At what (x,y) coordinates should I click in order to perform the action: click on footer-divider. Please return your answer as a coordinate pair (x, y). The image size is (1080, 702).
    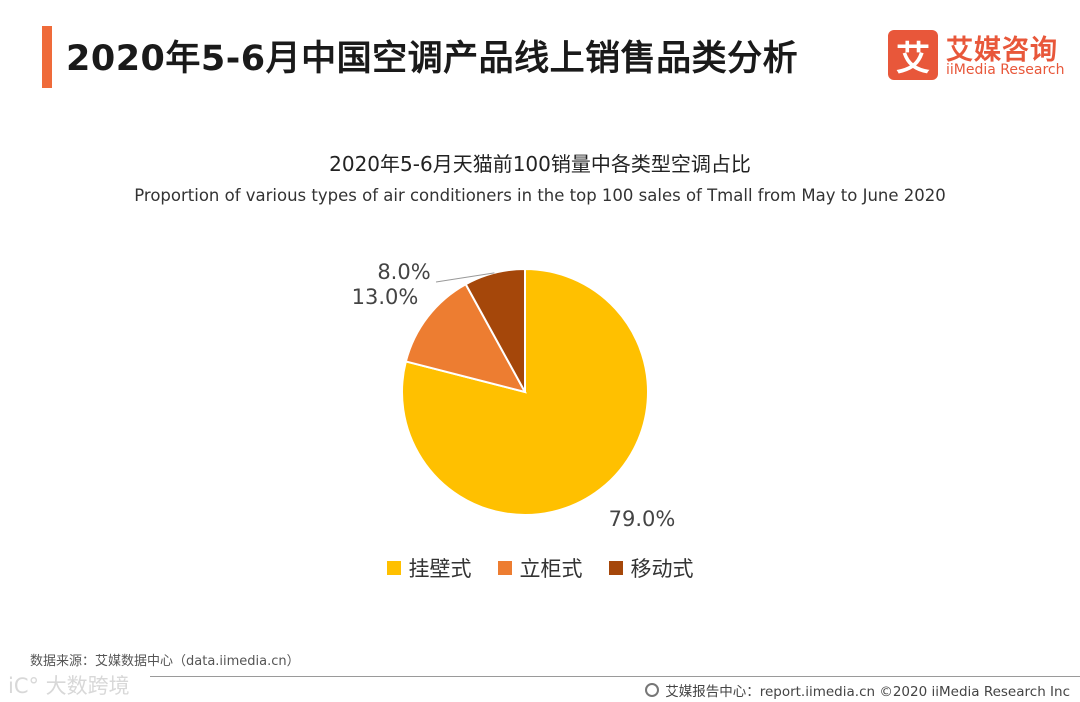
    Looking at the image, I should click on (615, 676).